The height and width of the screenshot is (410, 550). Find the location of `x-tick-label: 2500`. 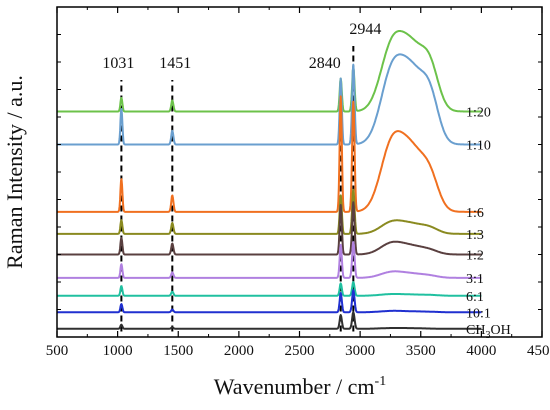

x-tick-label: 2500 is located at coordinates (300, 351).